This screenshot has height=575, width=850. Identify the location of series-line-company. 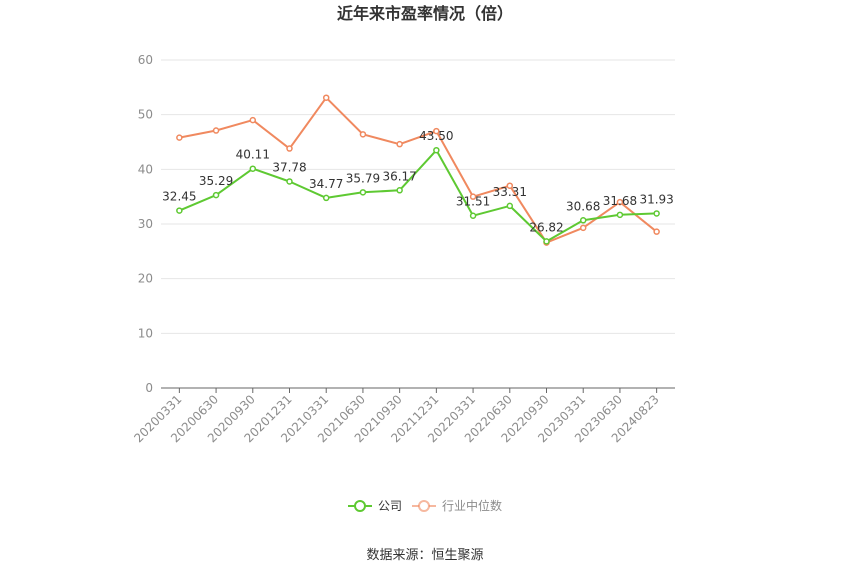
(418, 196).